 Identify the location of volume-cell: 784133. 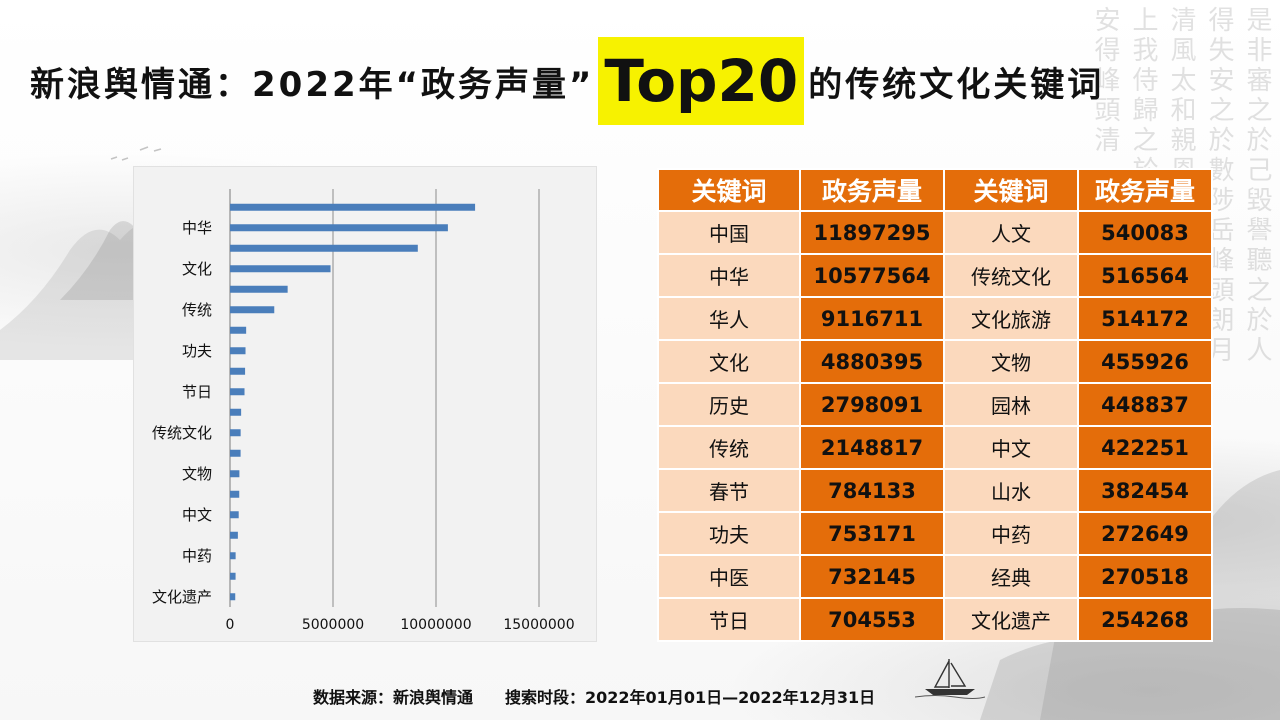
(872, 490).